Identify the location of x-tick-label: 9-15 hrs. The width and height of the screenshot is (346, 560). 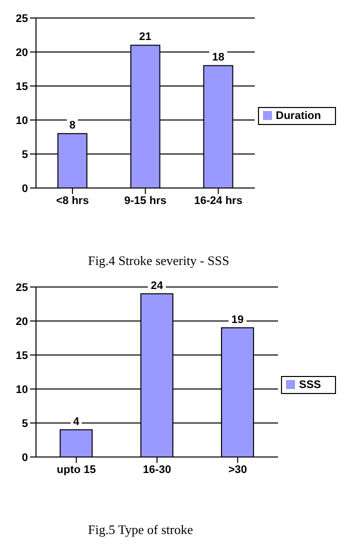
(145, 200).